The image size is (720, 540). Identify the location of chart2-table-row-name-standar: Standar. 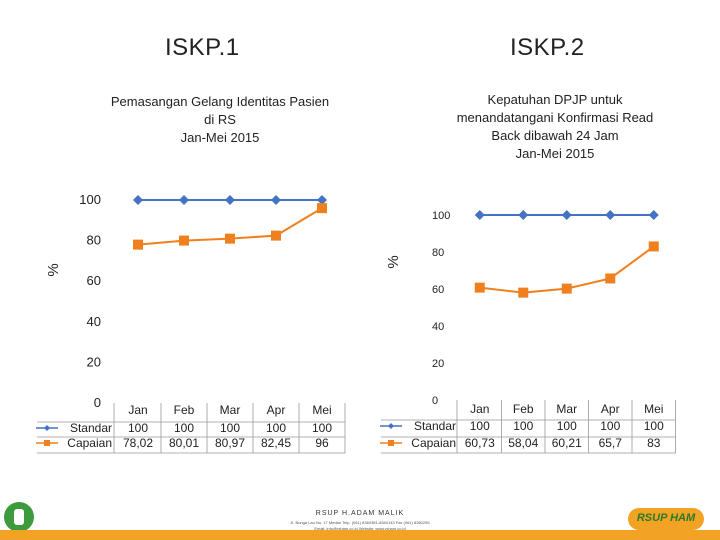
(435, 426).